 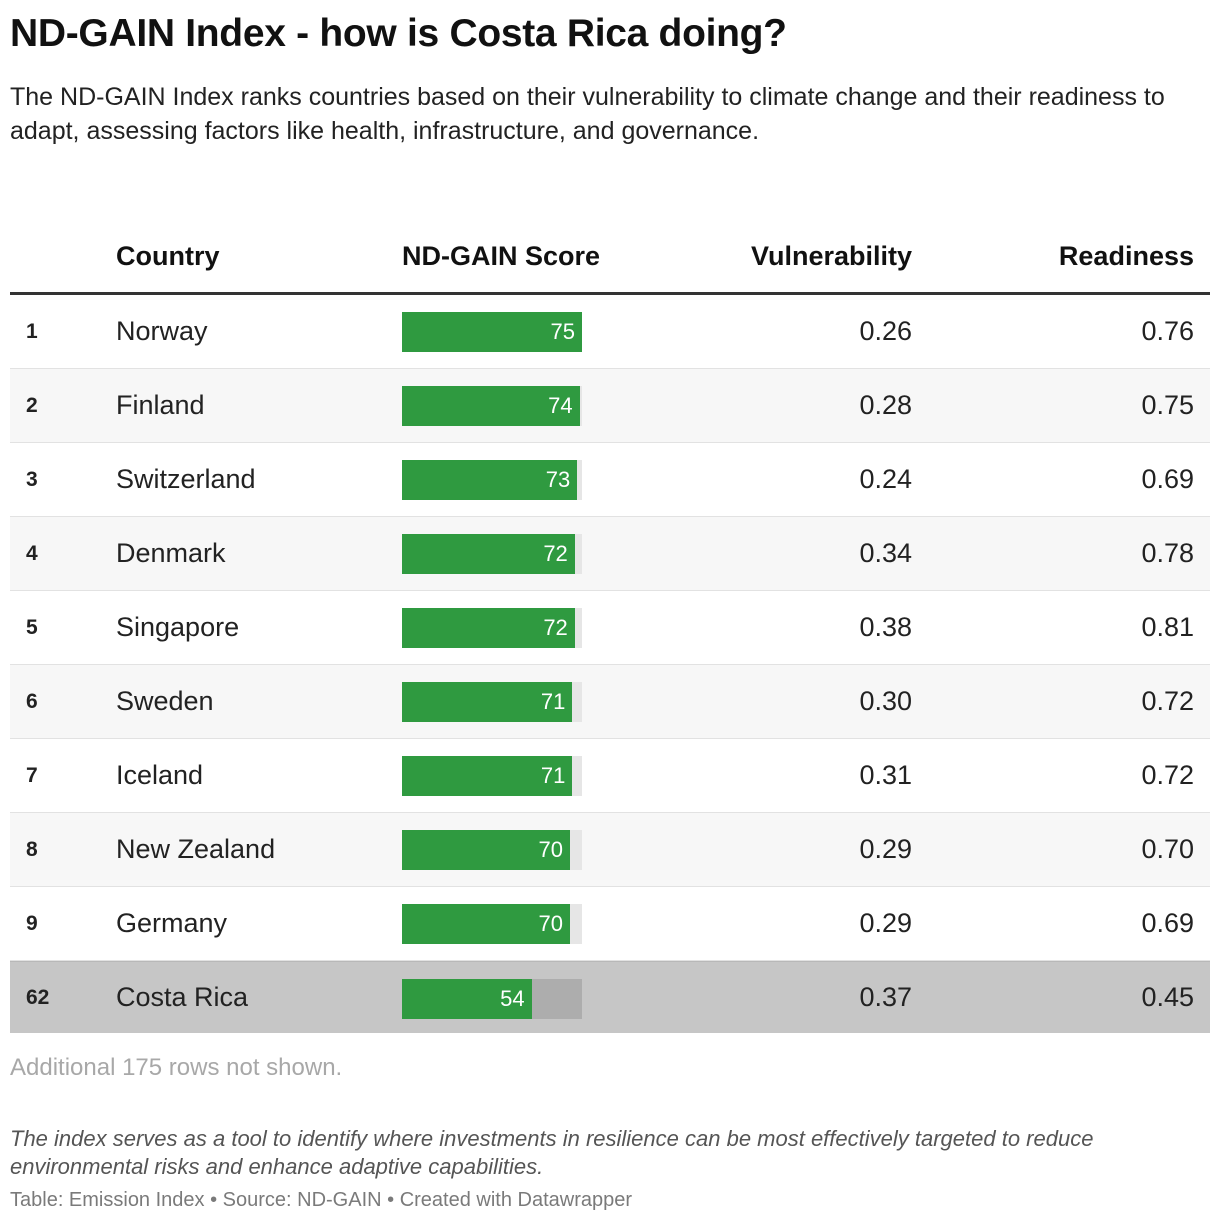 What do you see at coordinates (32, 775) in the screenshot?
I see `rank-cell: 7` at bounding box center [32, 775].